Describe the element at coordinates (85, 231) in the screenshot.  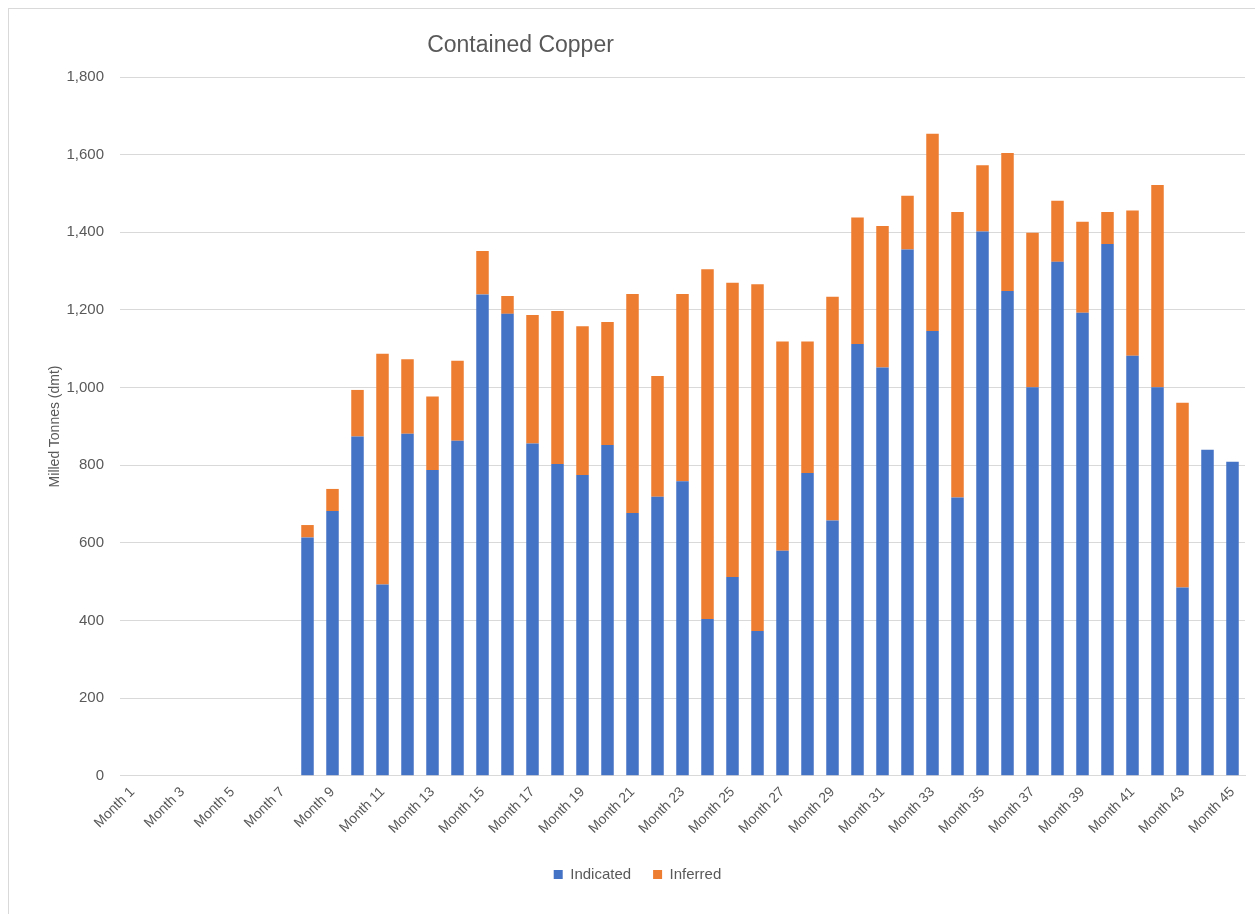
I see `y-tick-label: 1,400` at that location.